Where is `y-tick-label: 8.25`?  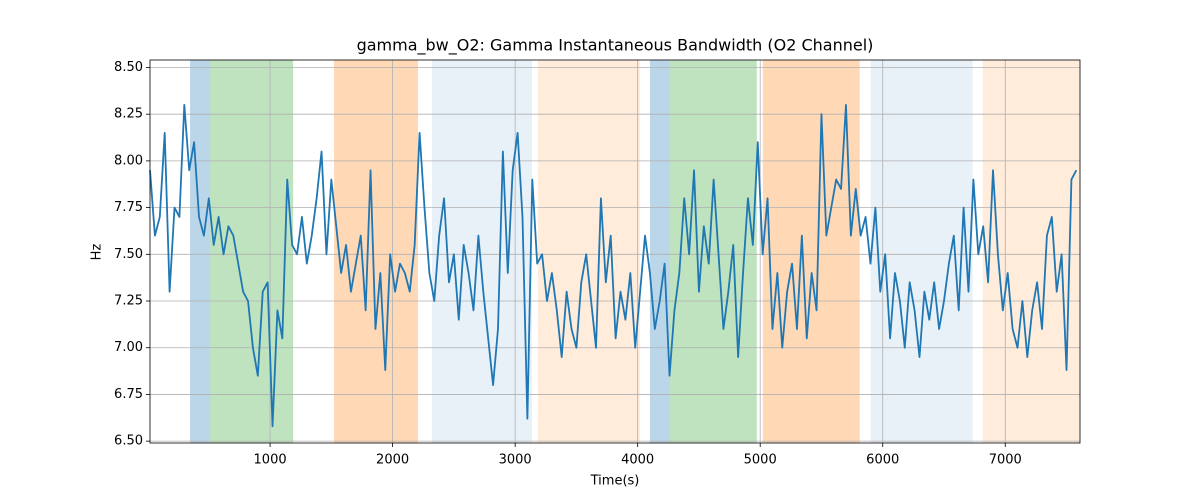 y-tick-label: 8.25 is located at coordinates (128, 114).